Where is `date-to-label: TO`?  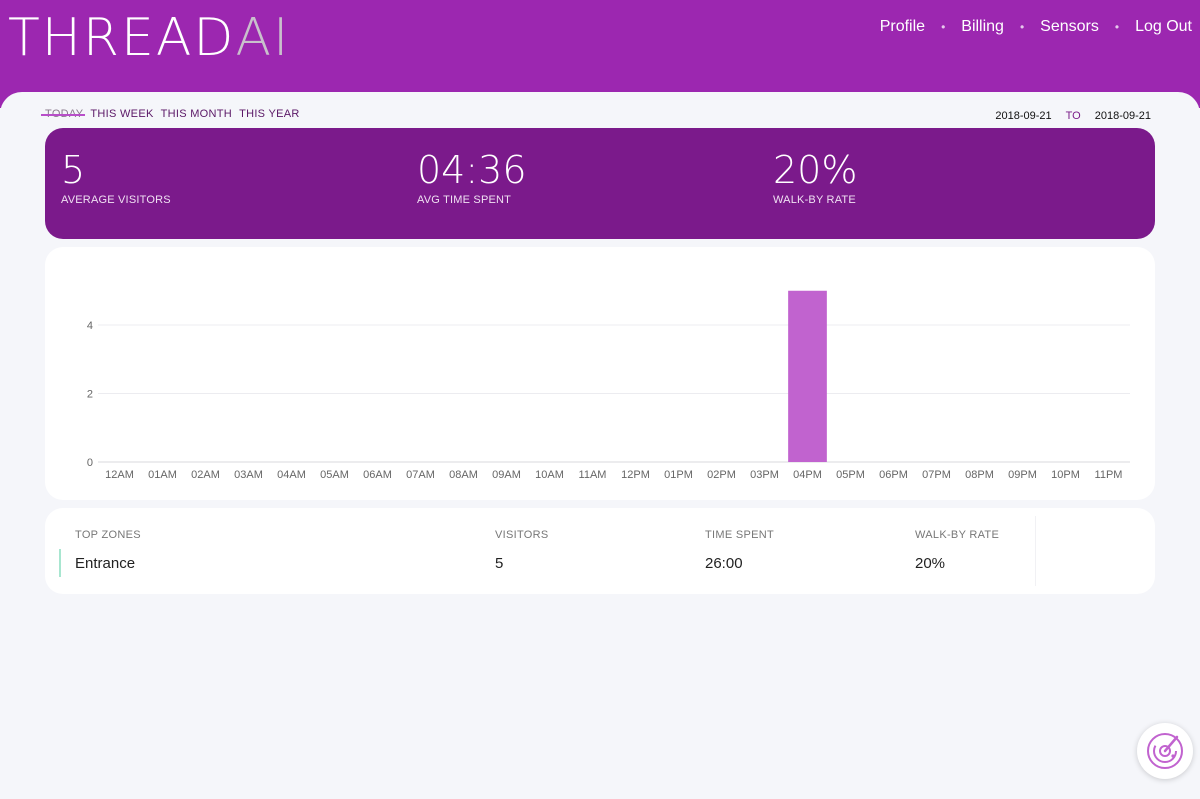 date-to-label: TO is located at coordinates (1073, 116).